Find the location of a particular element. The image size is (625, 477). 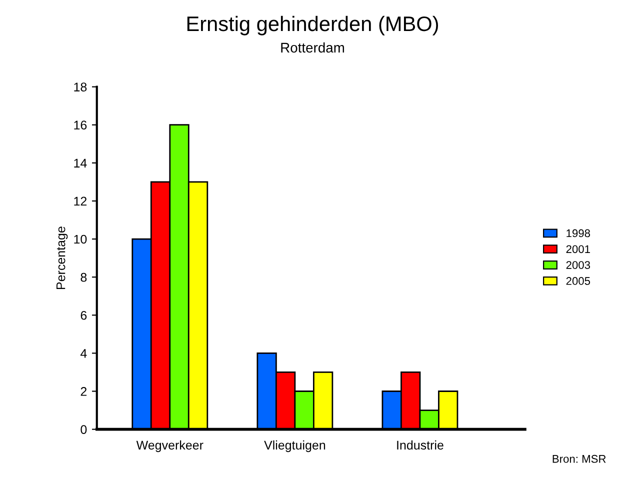

legend-label: 2003 is located at coordinates (578, 265).